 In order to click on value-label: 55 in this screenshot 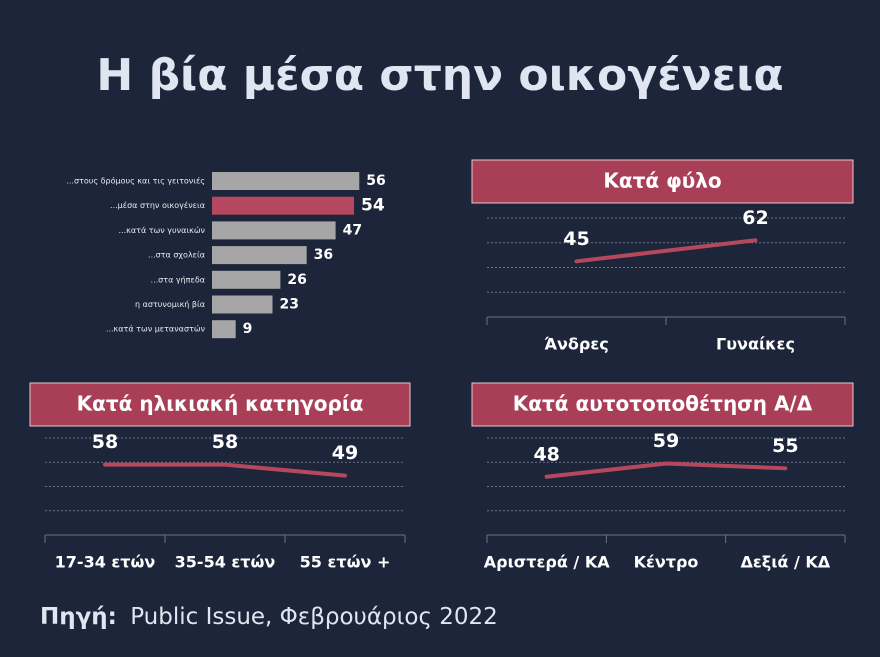, I will do `click(785, 446)`.